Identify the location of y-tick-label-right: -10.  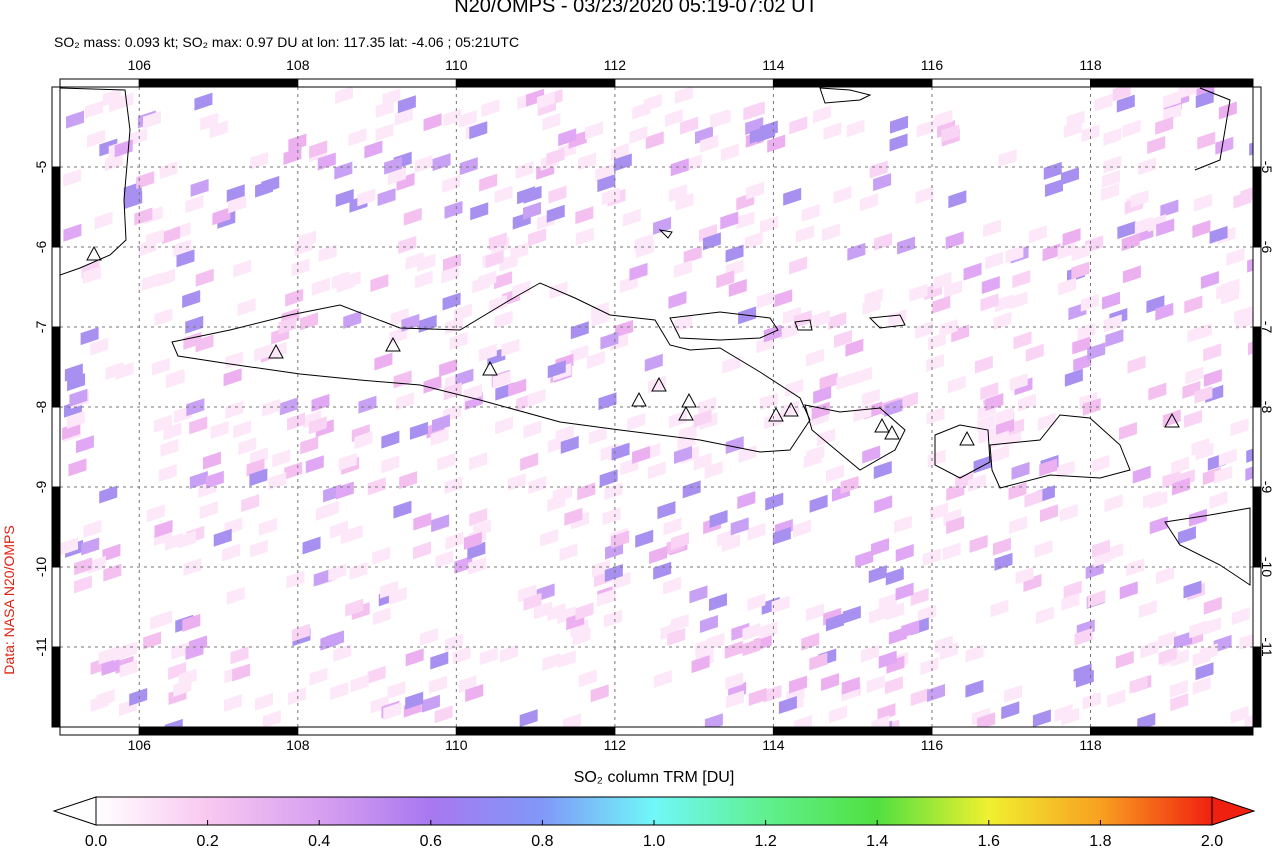
(1265, 567).